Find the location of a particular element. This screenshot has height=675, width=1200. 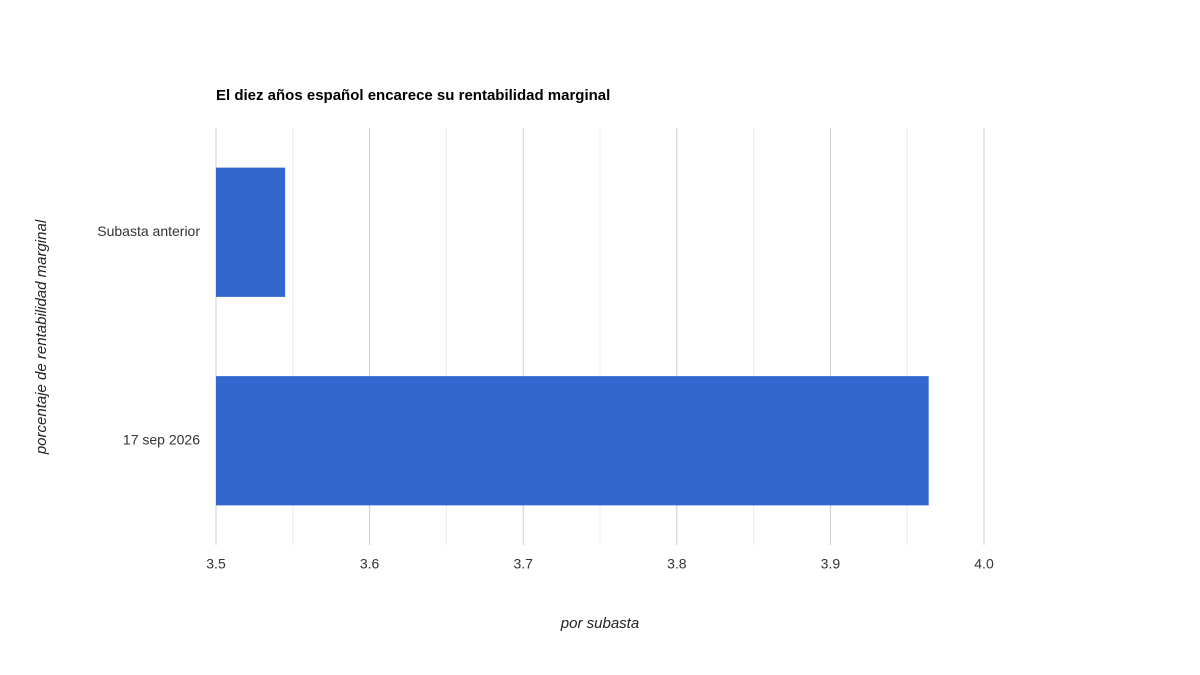

y-axis-title: porcentaje de rentabilidad marginal is located at coordinates (41, 337).